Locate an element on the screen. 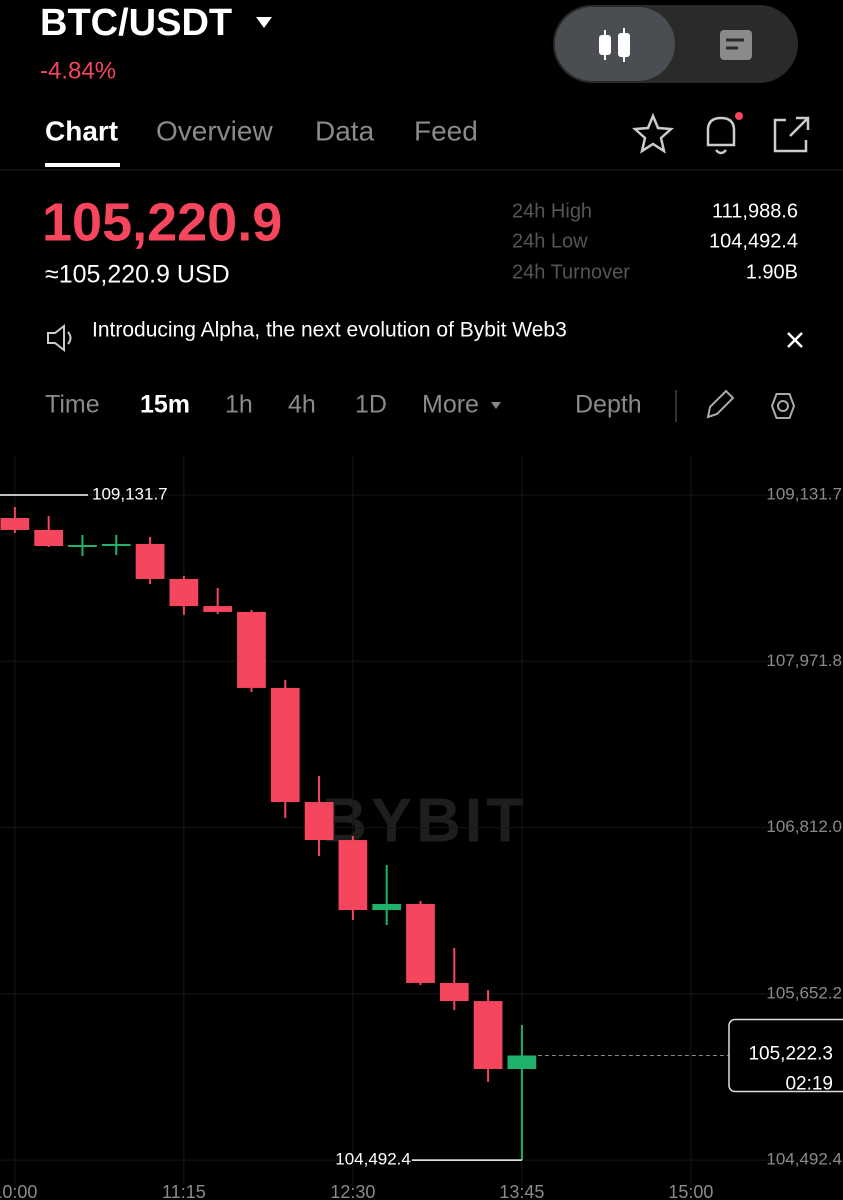 The width and height of the screenshot is (843, 1200). interval: More is located at coordinates (450, 405).